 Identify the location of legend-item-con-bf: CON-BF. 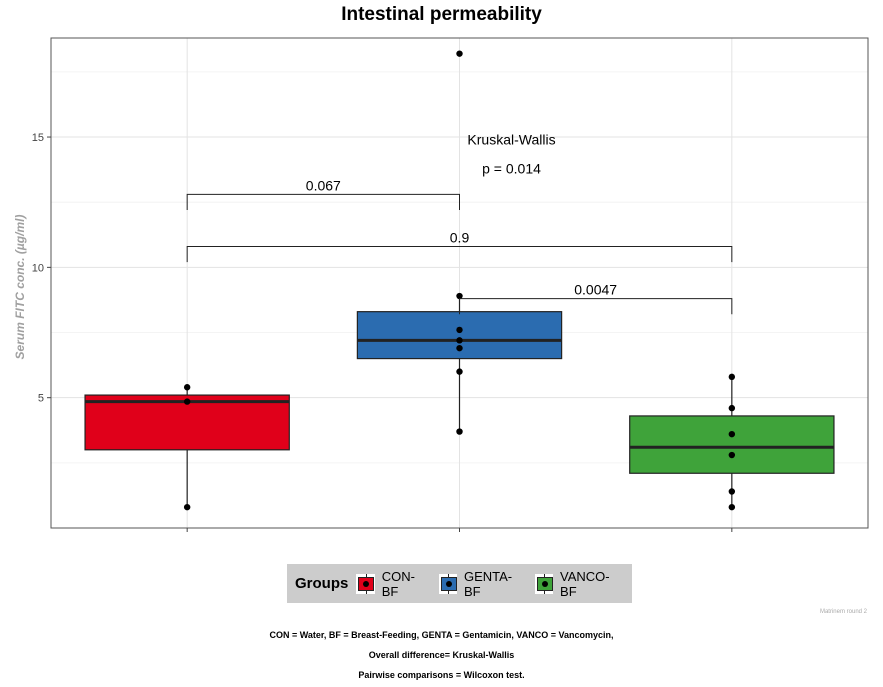
(391, 584).